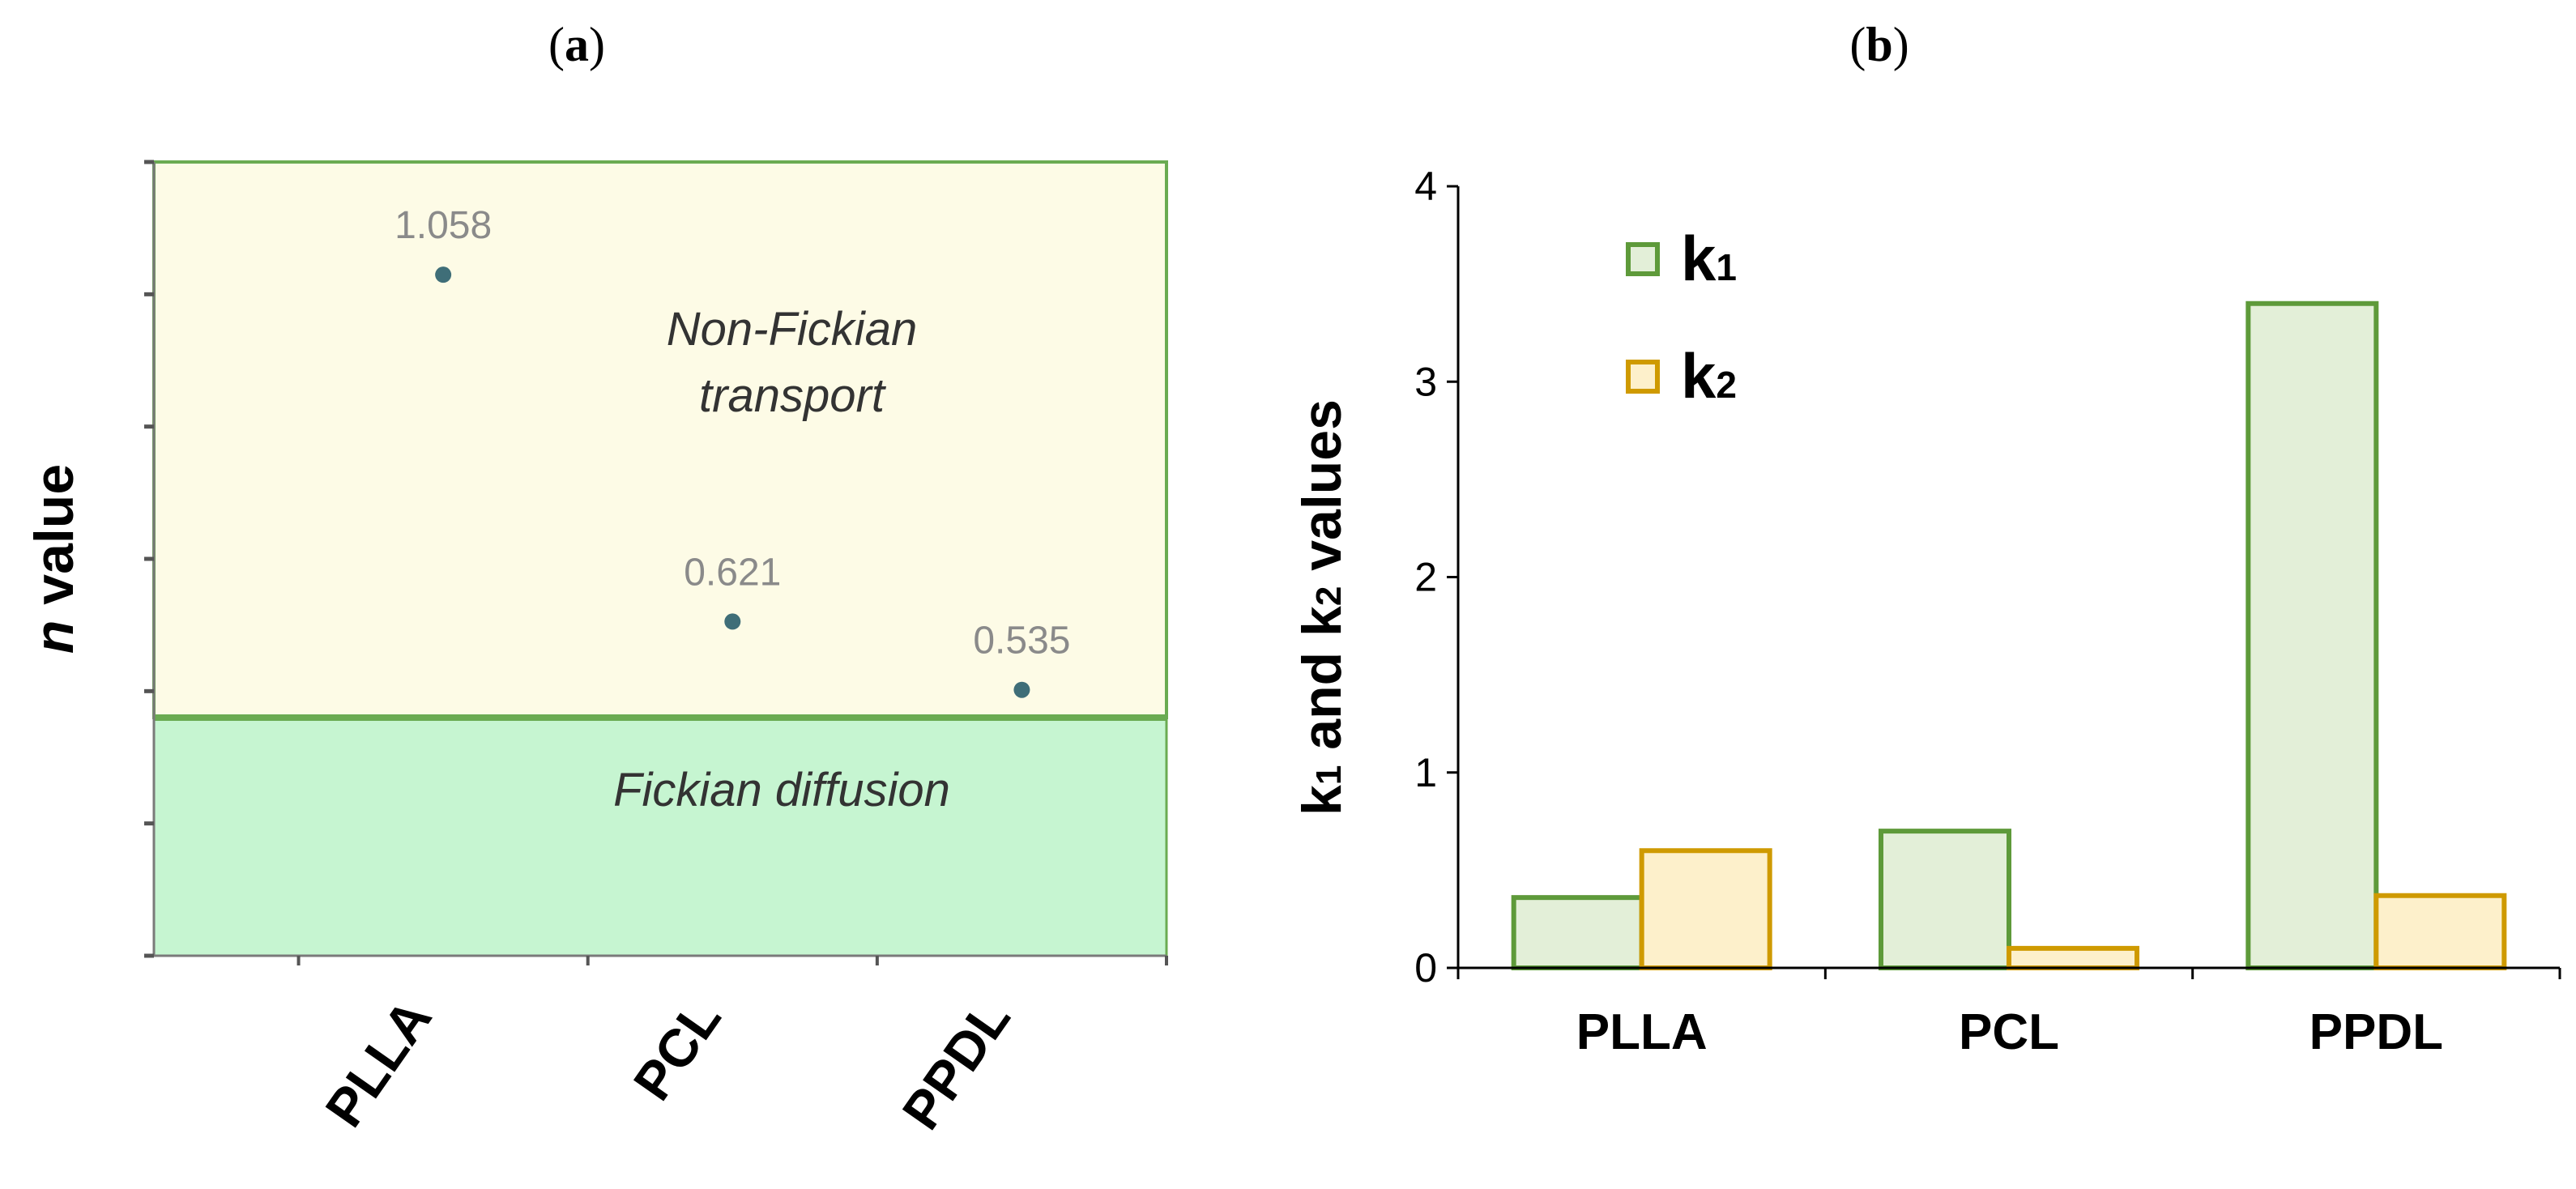 The height and width of the screenshot is (1189, 2576). What do you see at coordinates (1705, 909) in the screenshot?
I see `bar-k2-plla` at bounding box center [1705, 909].